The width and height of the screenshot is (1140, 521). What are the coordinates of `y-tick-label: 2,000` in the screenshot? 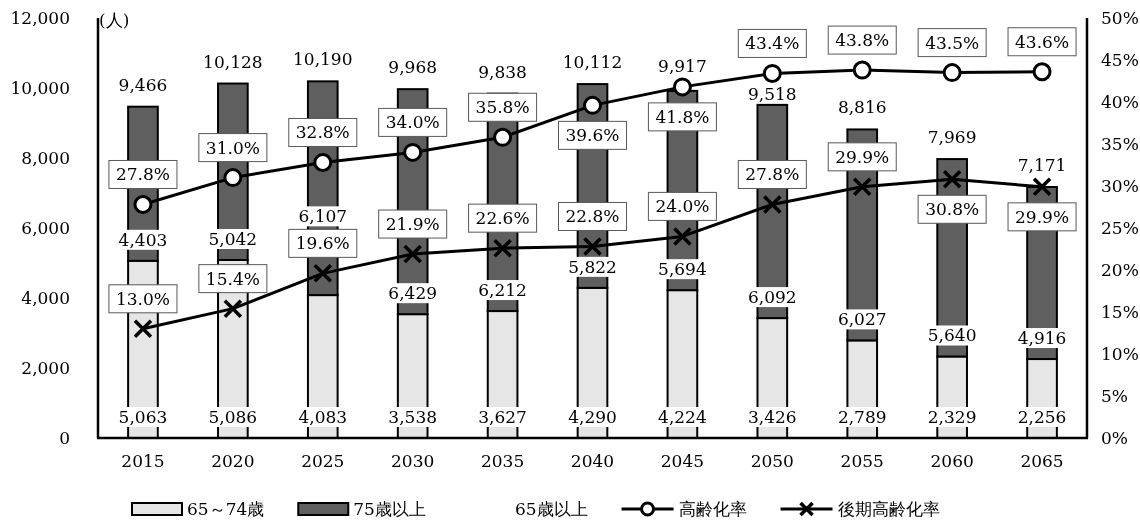 It's located at (45, 368).